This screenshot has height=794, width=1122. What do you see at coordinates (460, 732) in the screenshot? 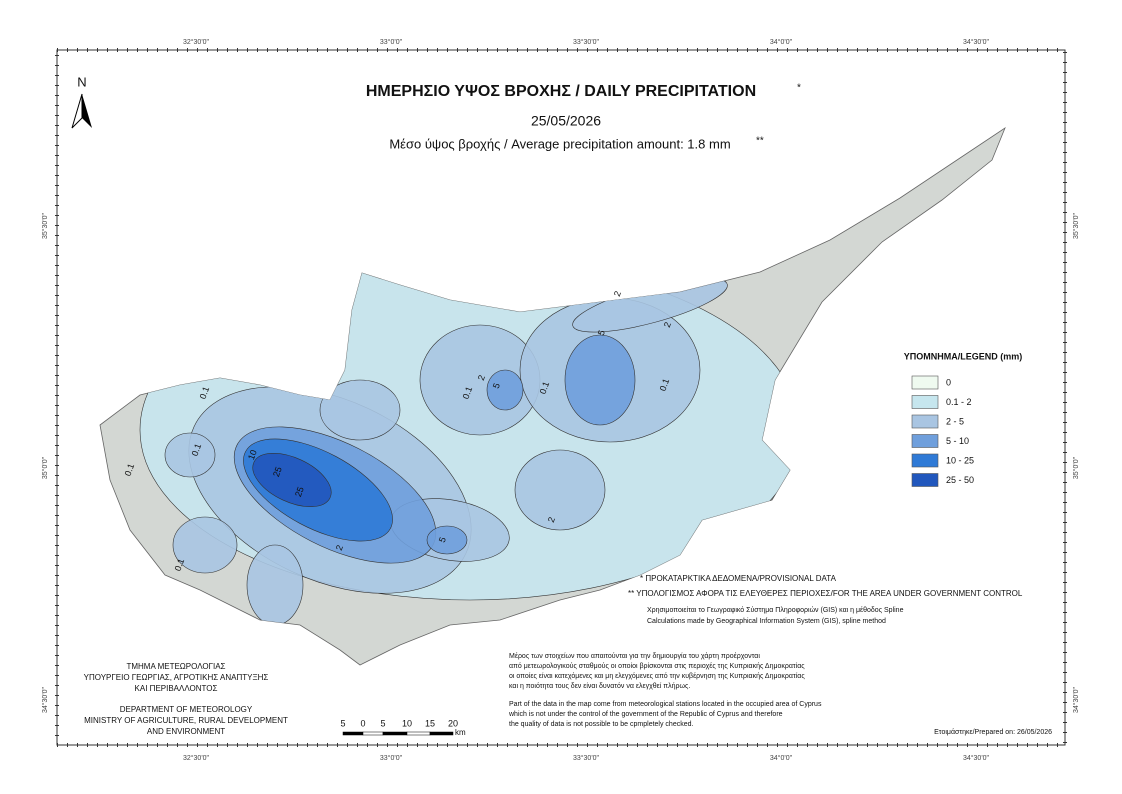
I see `scale-unit: km` at bounding box center [460, 732].